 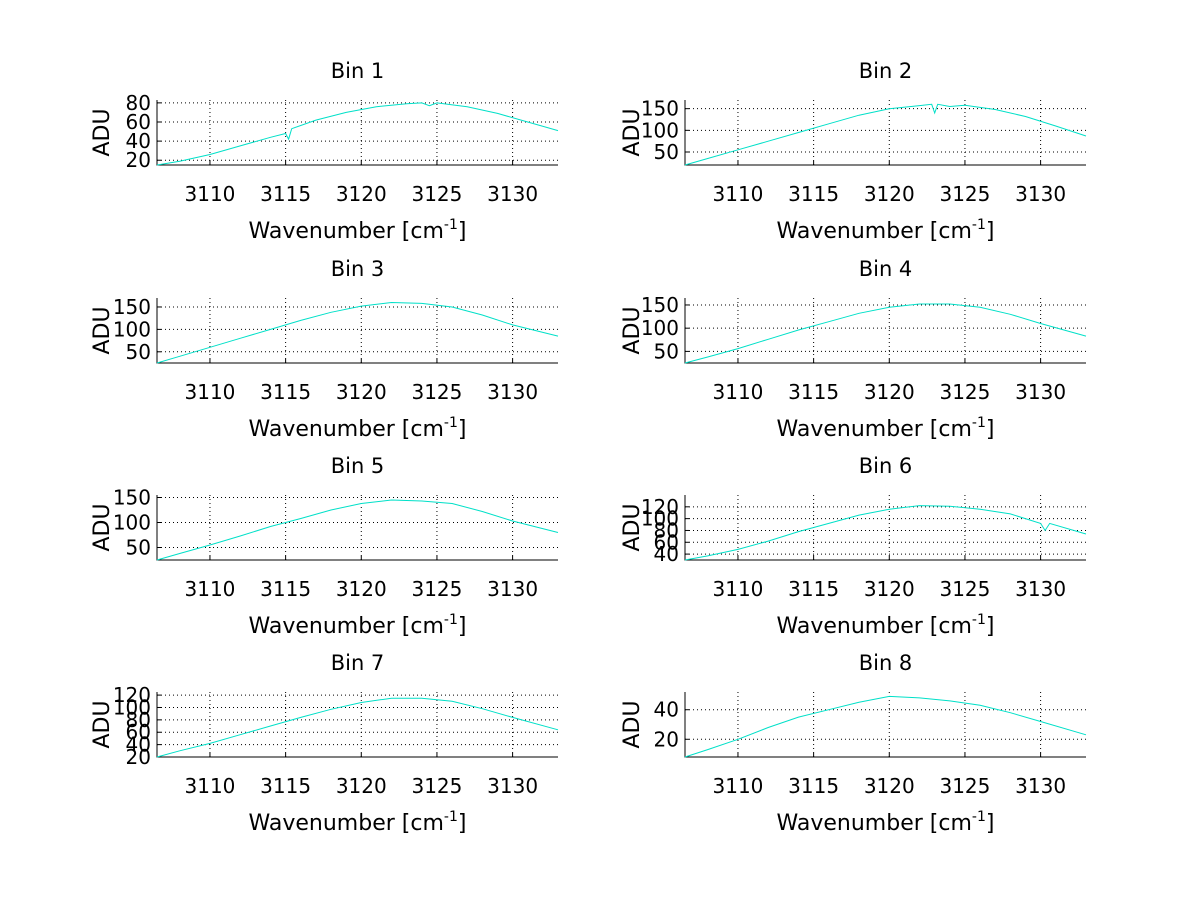 What do you see at coordinates (358, 663) in the screenshot?
I see `subplot-title: Bin 7` at bounding box center [358, 663].